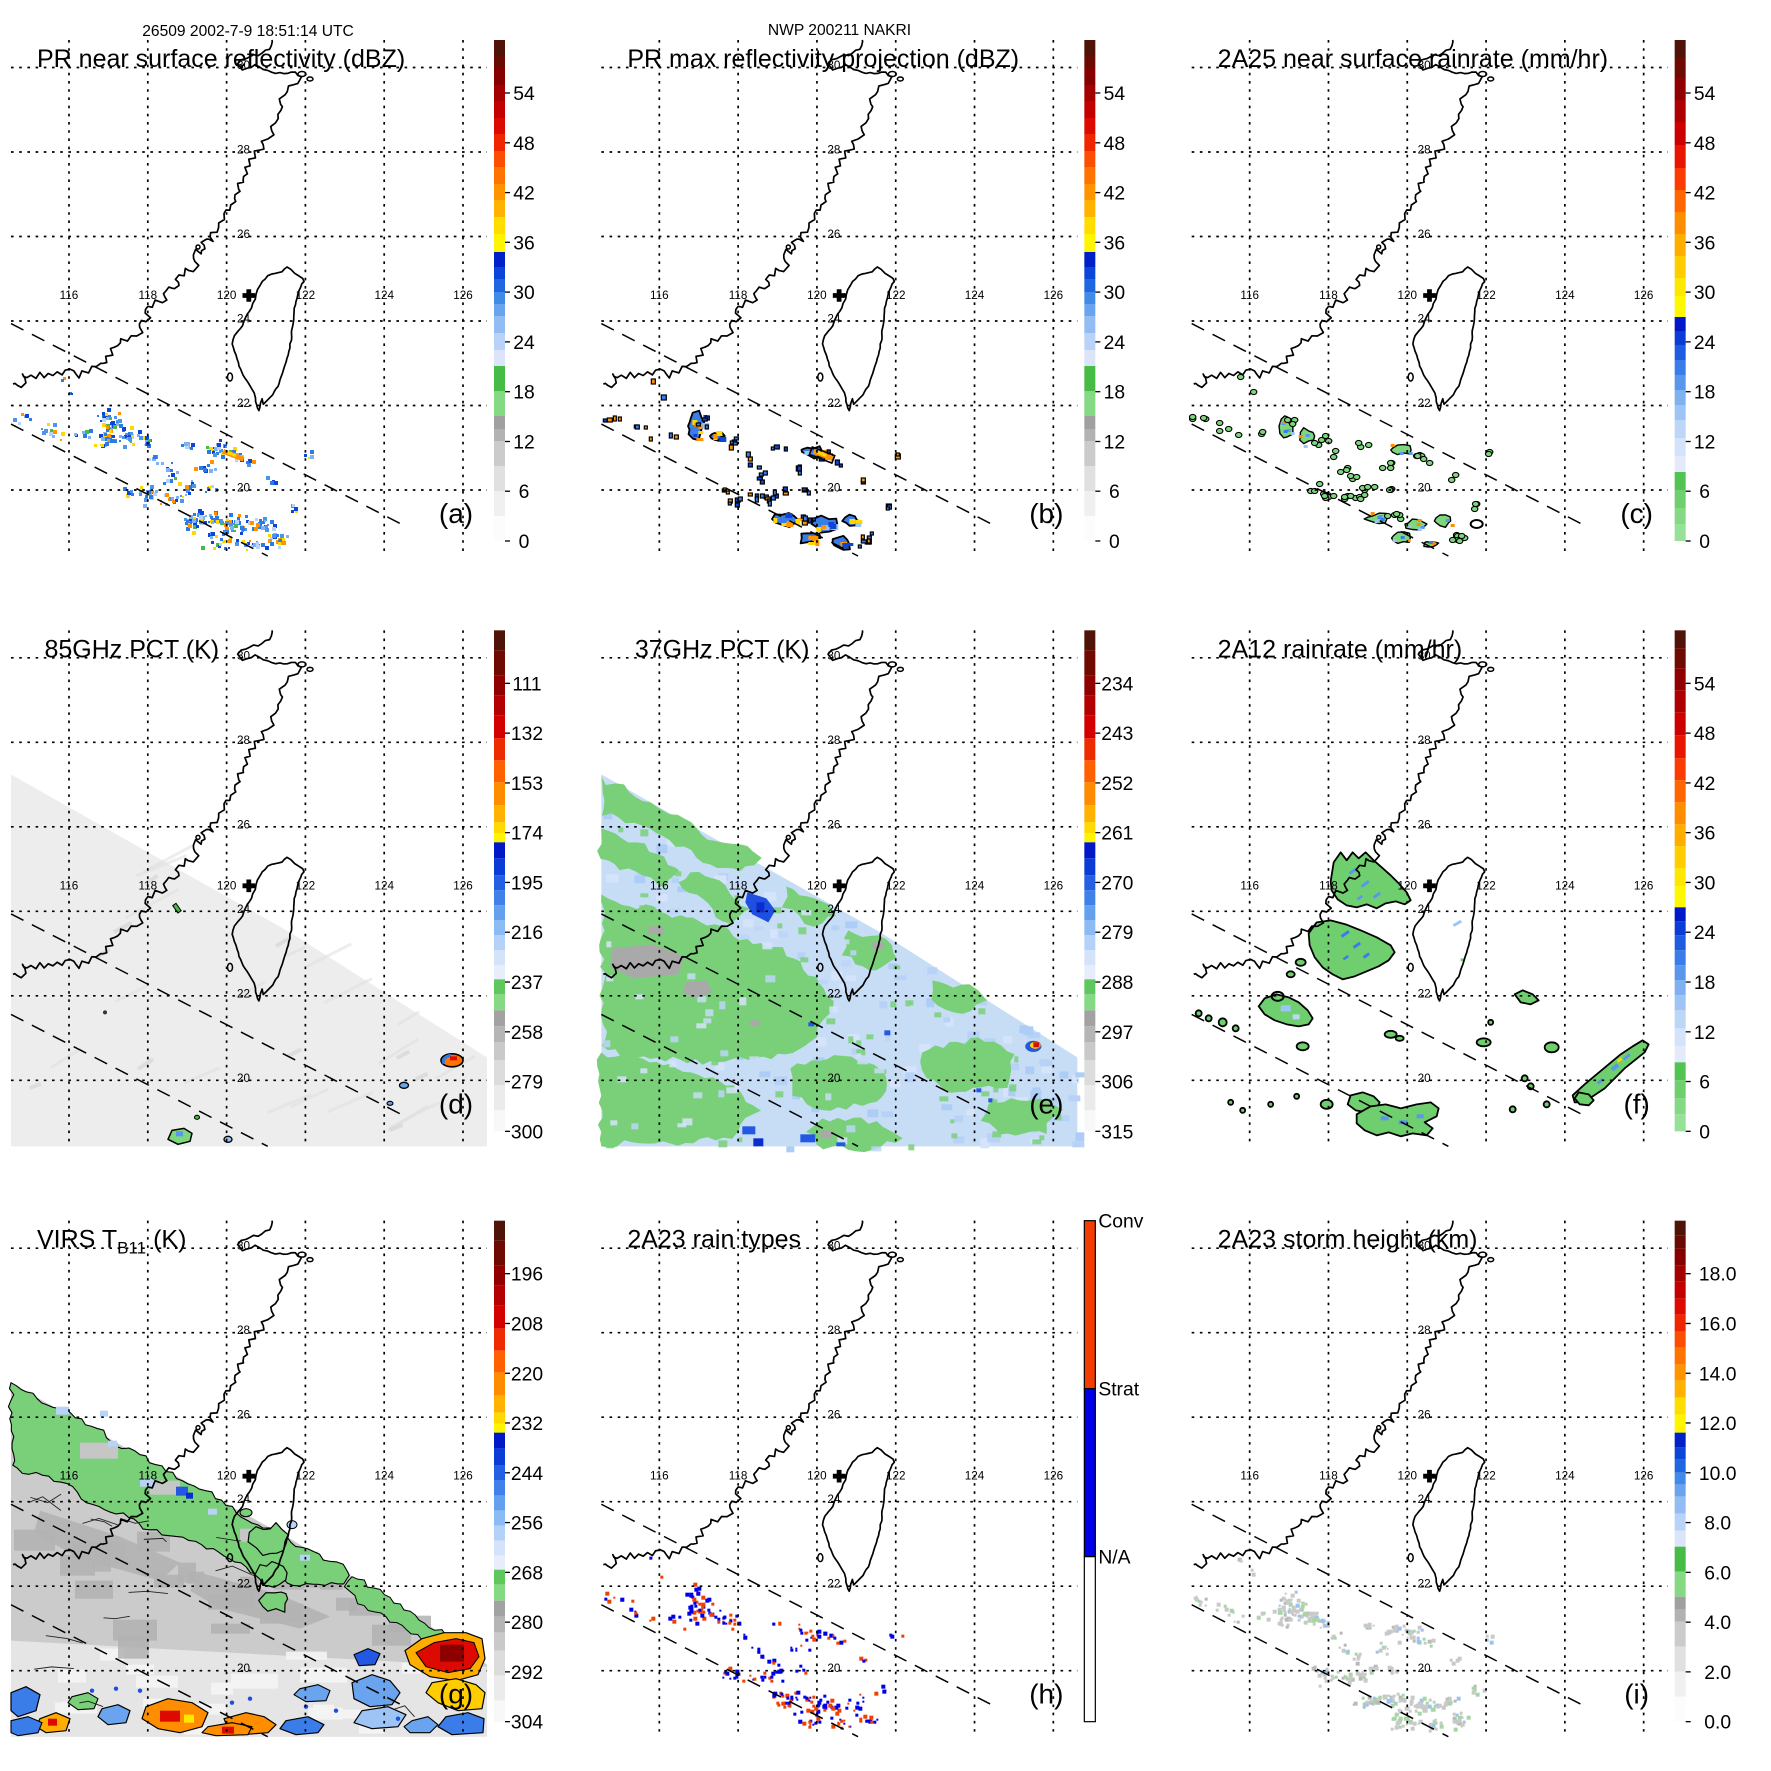  What do you see at coordinates (1046, 1694) in the screenshot?
I see `svg-text: (h)` at bounding box center [1046, 1694].